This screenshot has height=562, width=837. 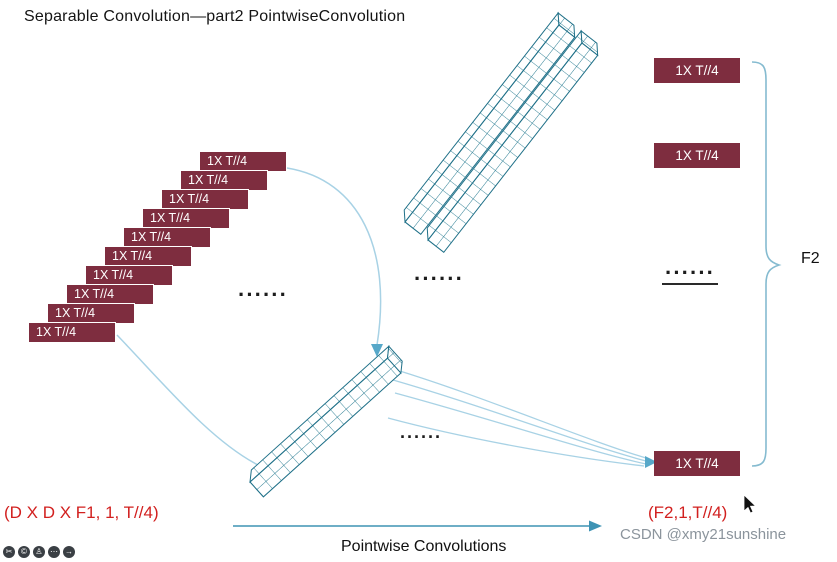 What do you see at coordinates (750, 504) in the screenshot?
I see `mouse-cursor-icon` at bounding box center [750, 504].